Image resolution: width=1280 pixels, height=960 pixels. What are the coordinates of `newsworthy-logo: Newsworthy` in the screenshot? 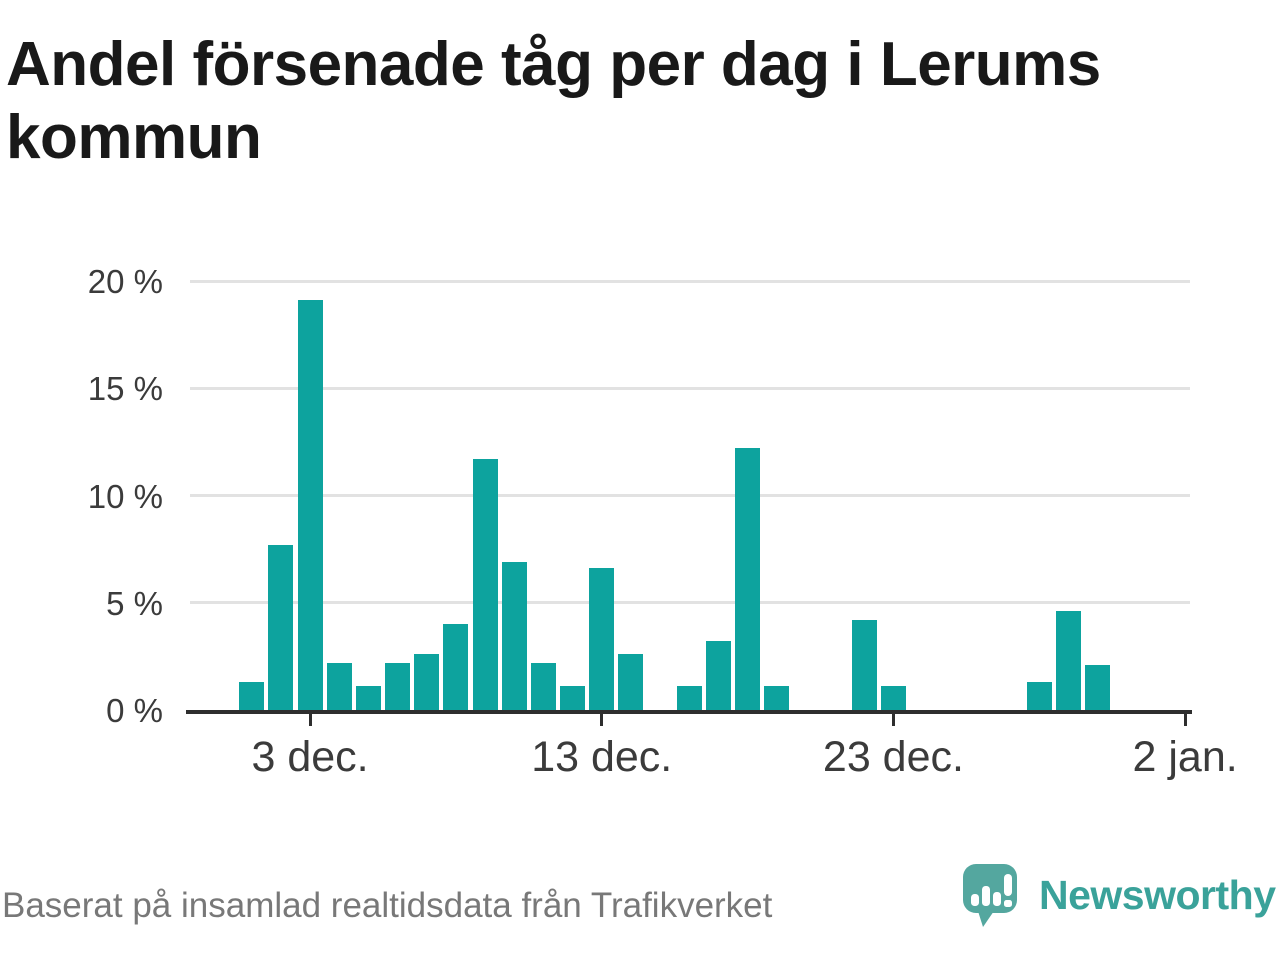 It's located at (1121, 899).